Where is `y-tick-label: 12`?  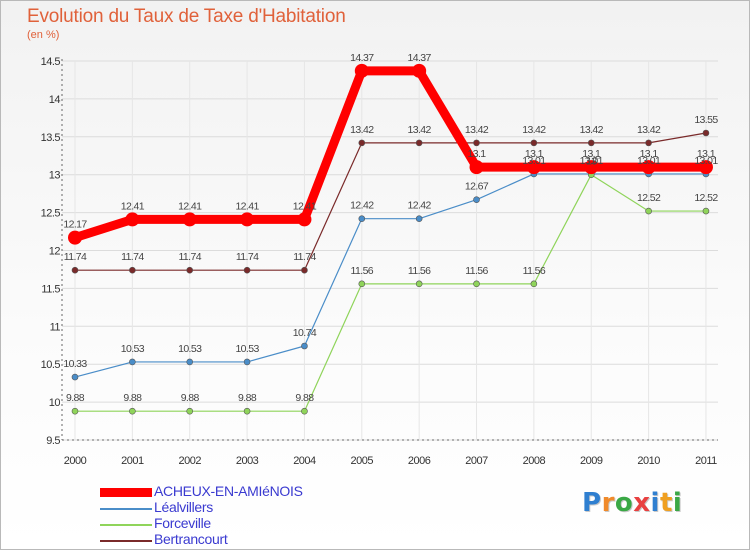
y-tick-label: 12 is located at coordinates (55, 252).